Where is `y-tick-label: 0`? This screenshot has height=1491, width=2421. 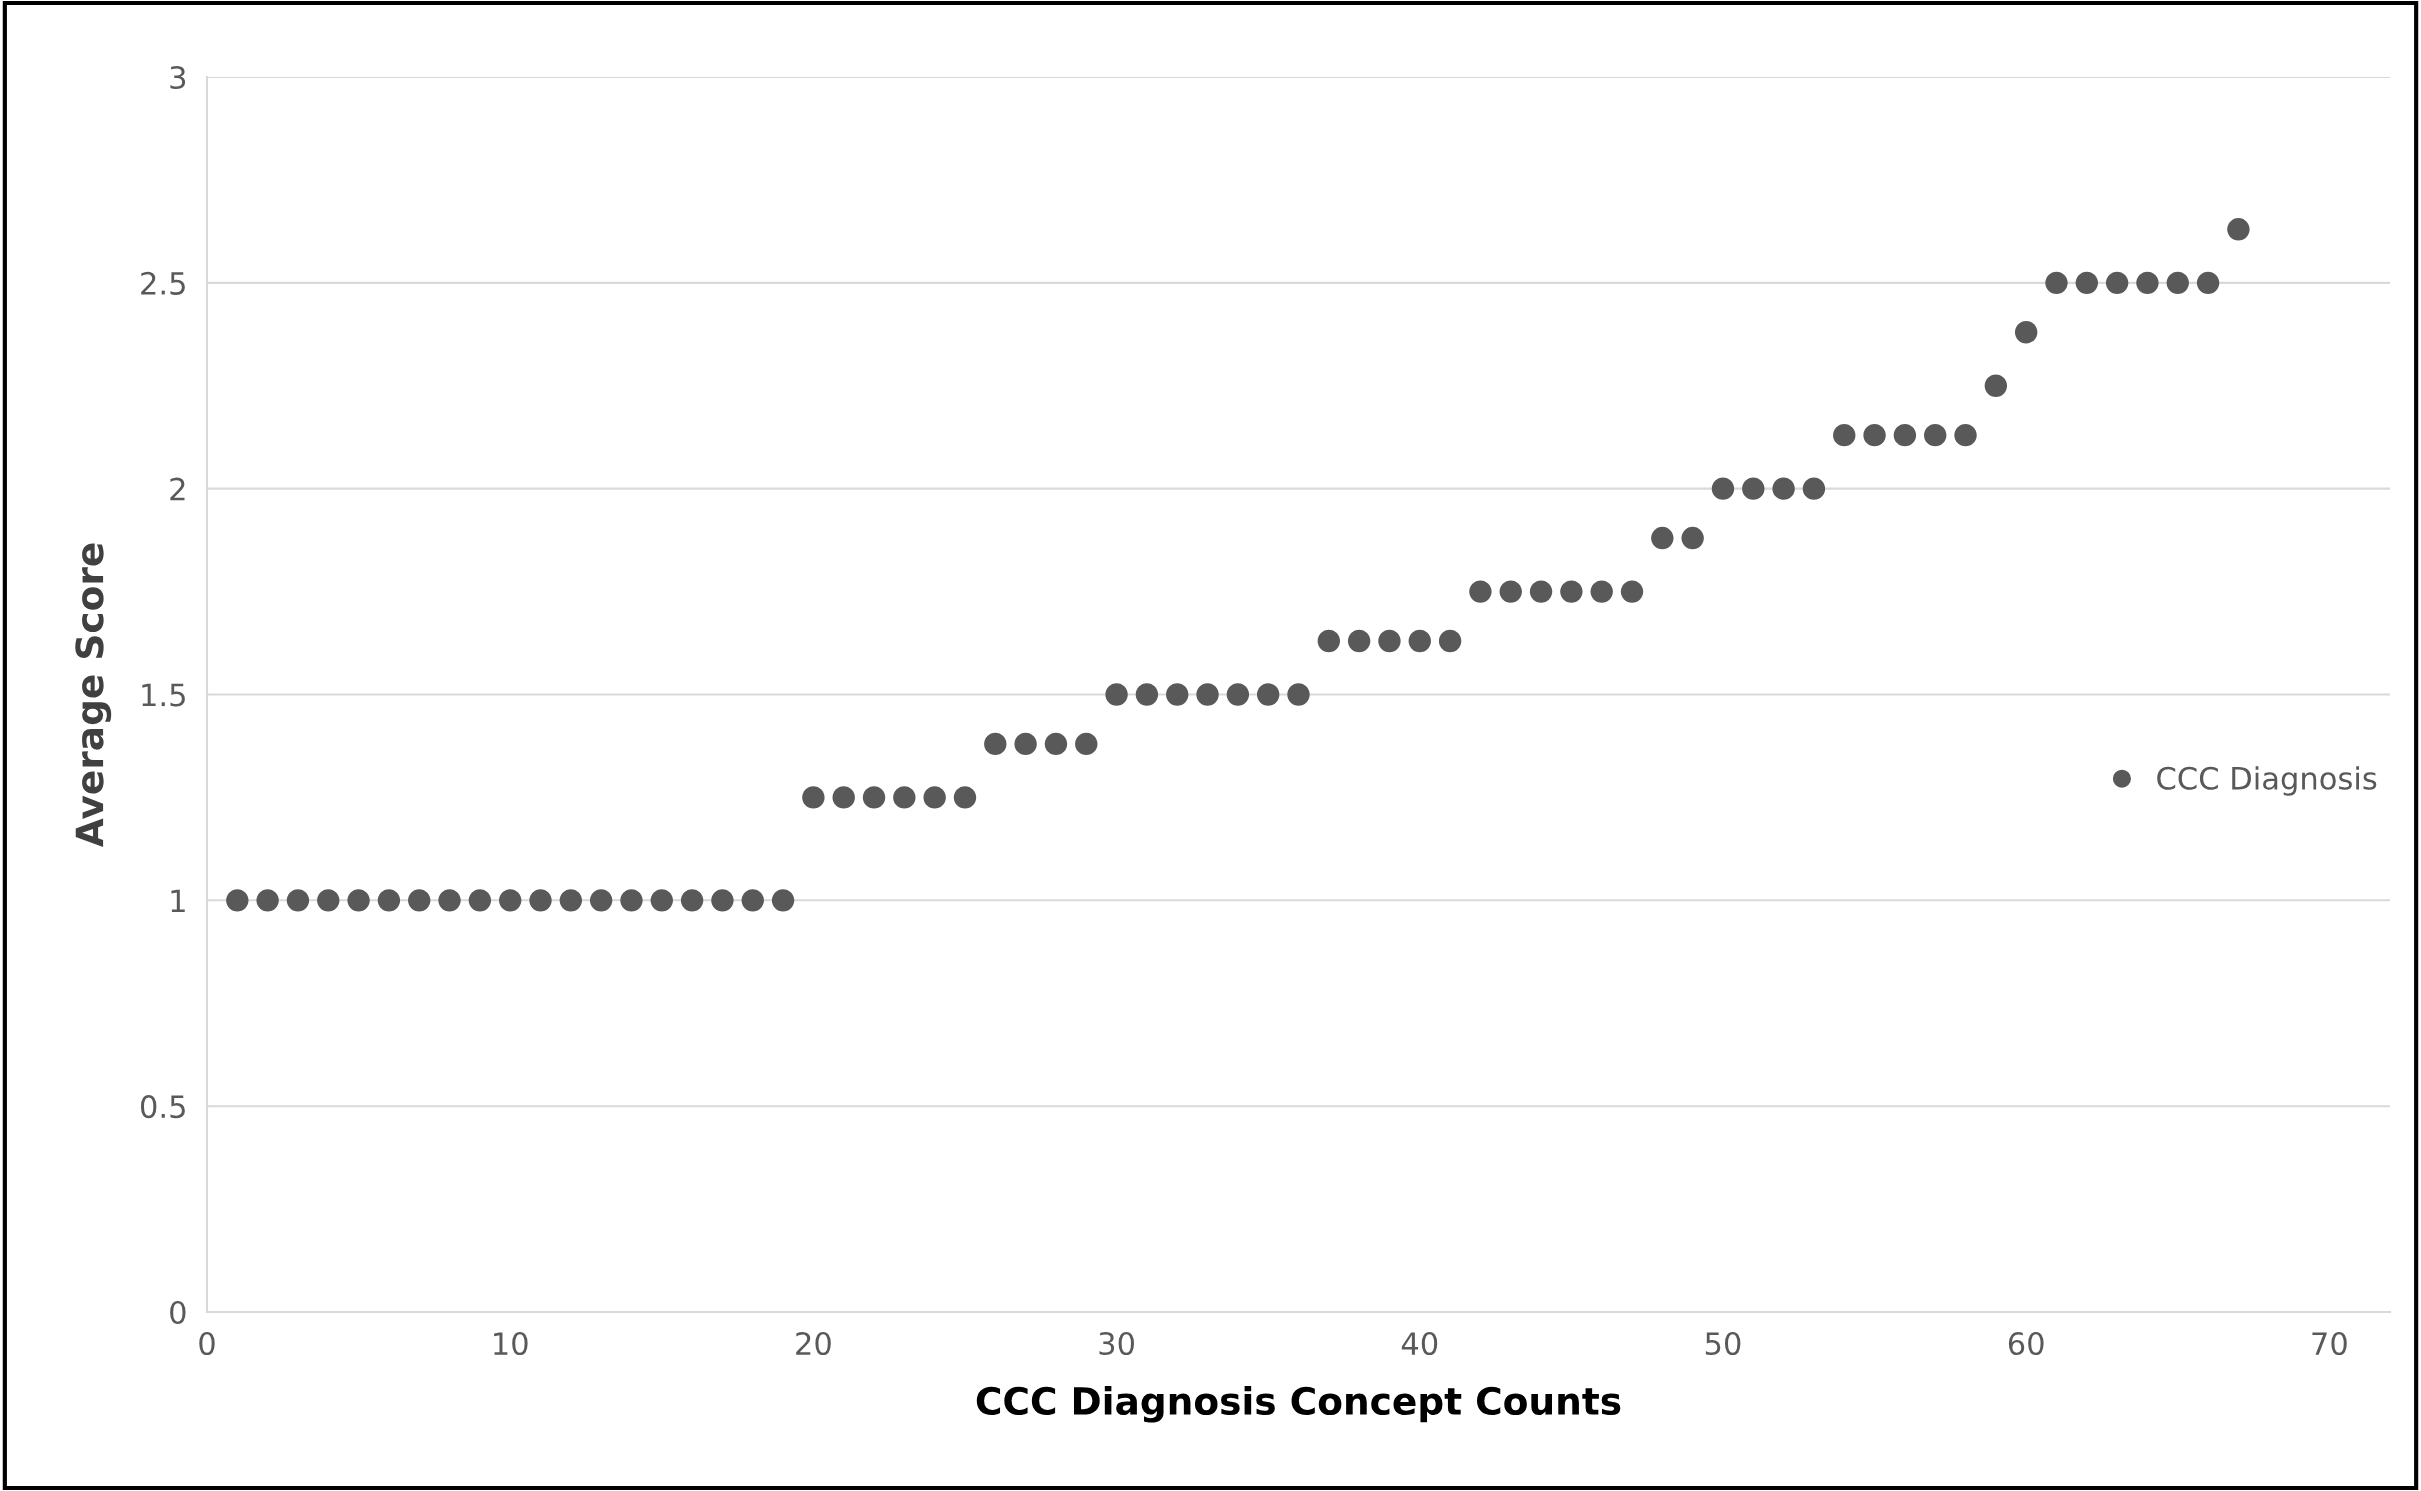 y-tick-label: 0 is located at coordinates (178, 1312).